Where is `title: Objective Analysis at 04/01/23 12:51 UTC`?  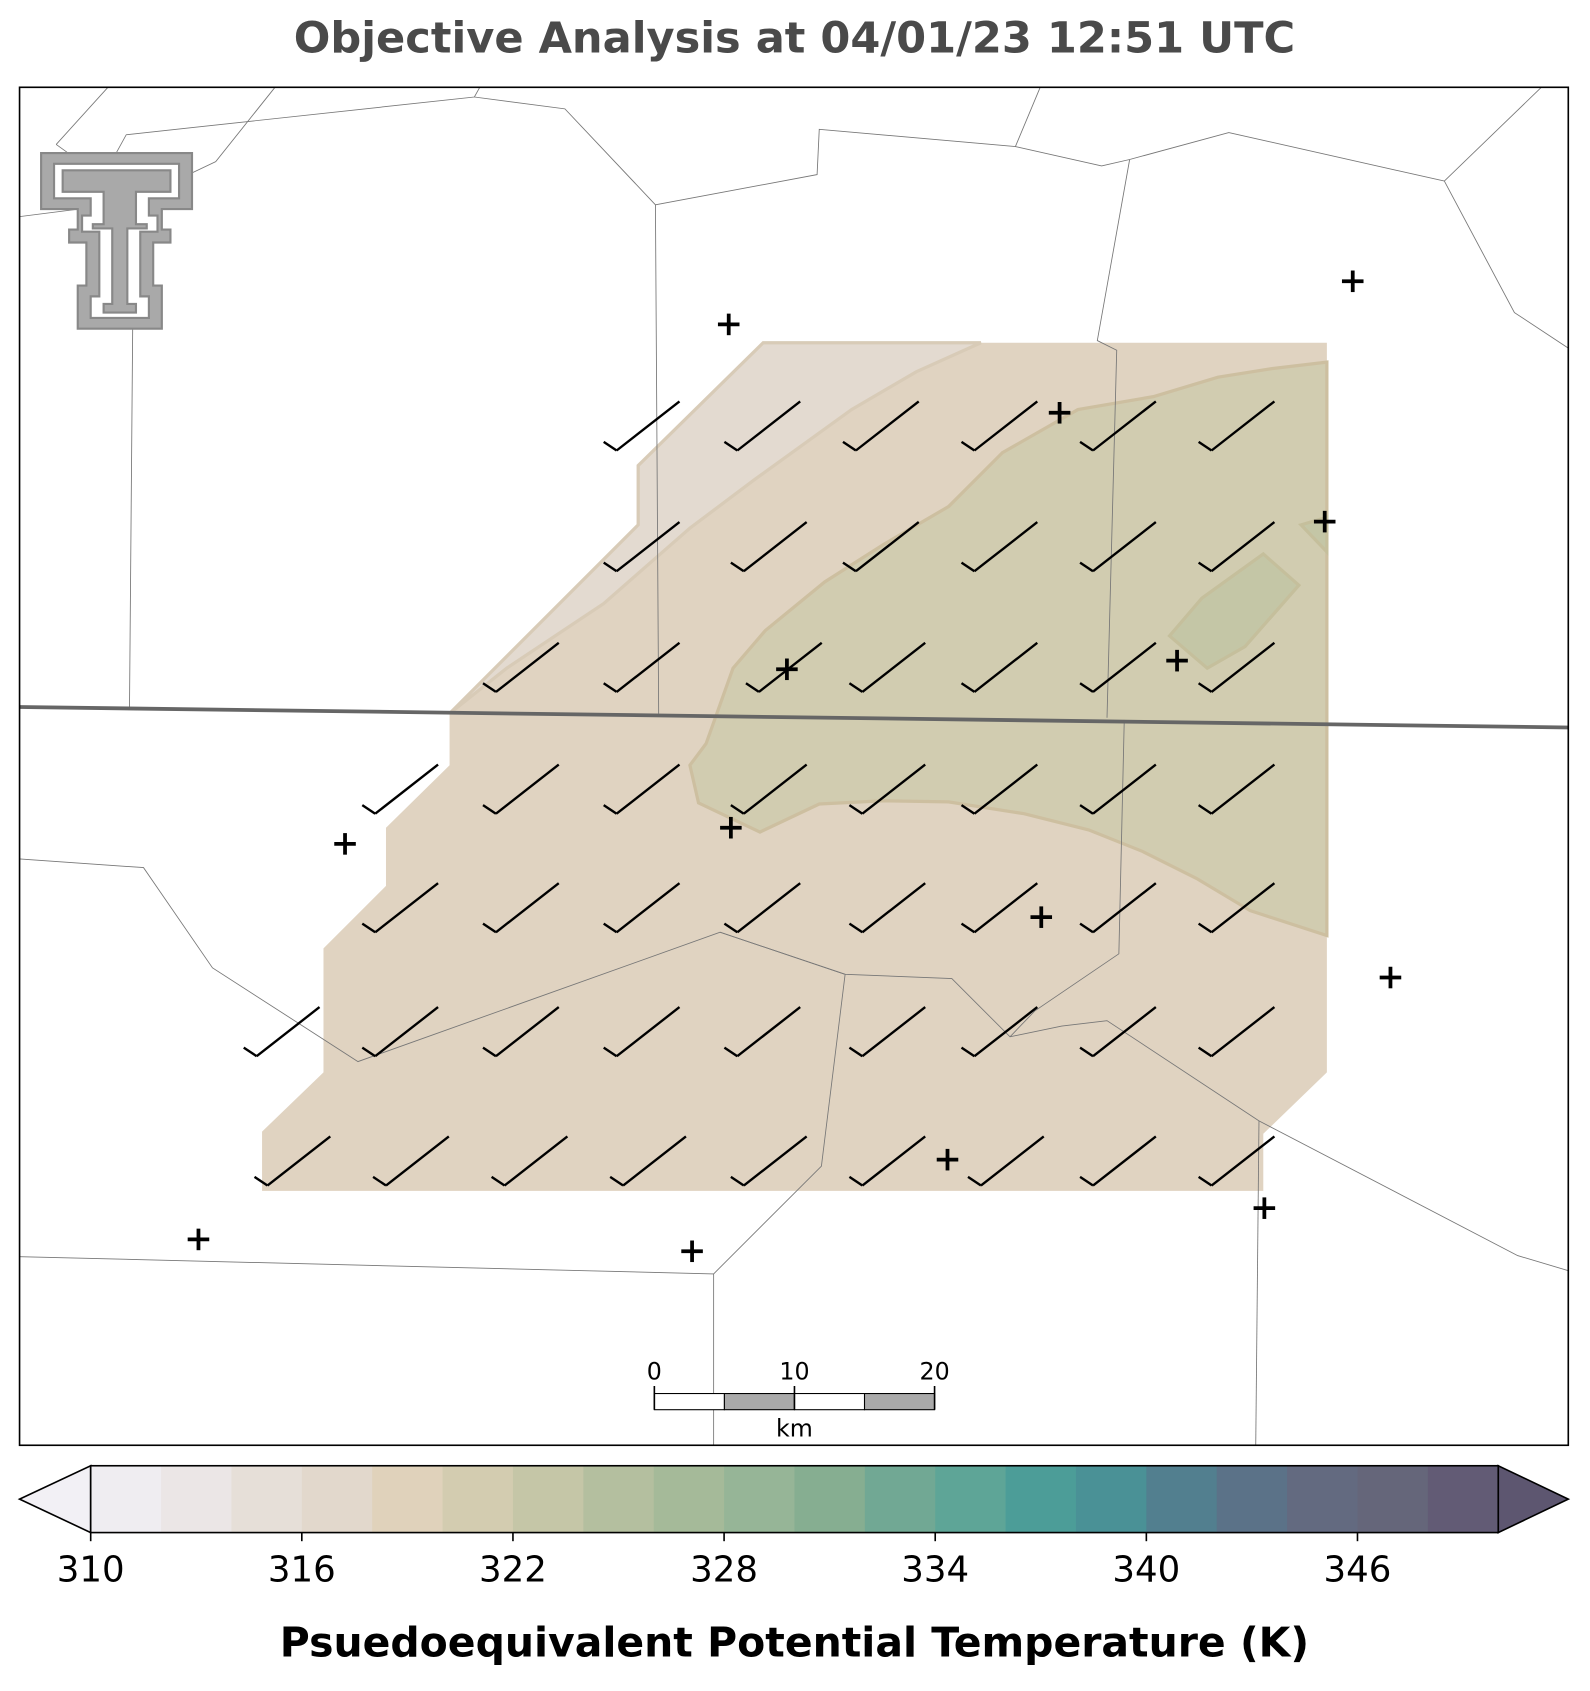
title: Objective Analysis at 04/01/23 12:51 UTC is located at coordinates (794, 38).